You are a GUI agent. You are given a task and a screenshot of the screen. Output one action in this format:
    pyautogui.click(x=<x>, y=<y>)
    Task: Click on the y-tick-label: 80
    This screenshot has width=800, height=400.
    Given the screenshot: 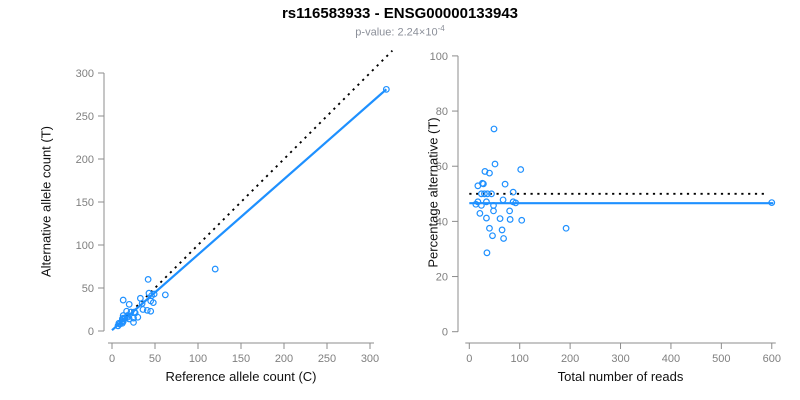 What is the action you would take?
    pyautogui.click(x=442, y=112)
    